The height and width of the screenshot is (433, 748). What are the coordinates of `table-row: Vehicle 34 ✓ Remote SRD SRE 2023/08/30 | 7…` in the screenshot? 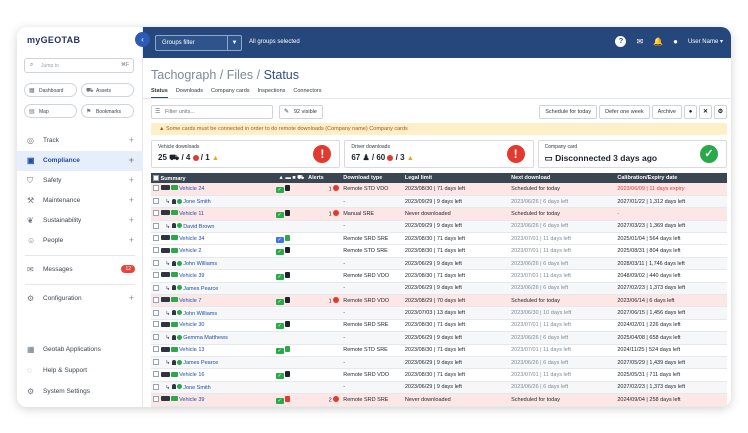 It's located at (439, 239).